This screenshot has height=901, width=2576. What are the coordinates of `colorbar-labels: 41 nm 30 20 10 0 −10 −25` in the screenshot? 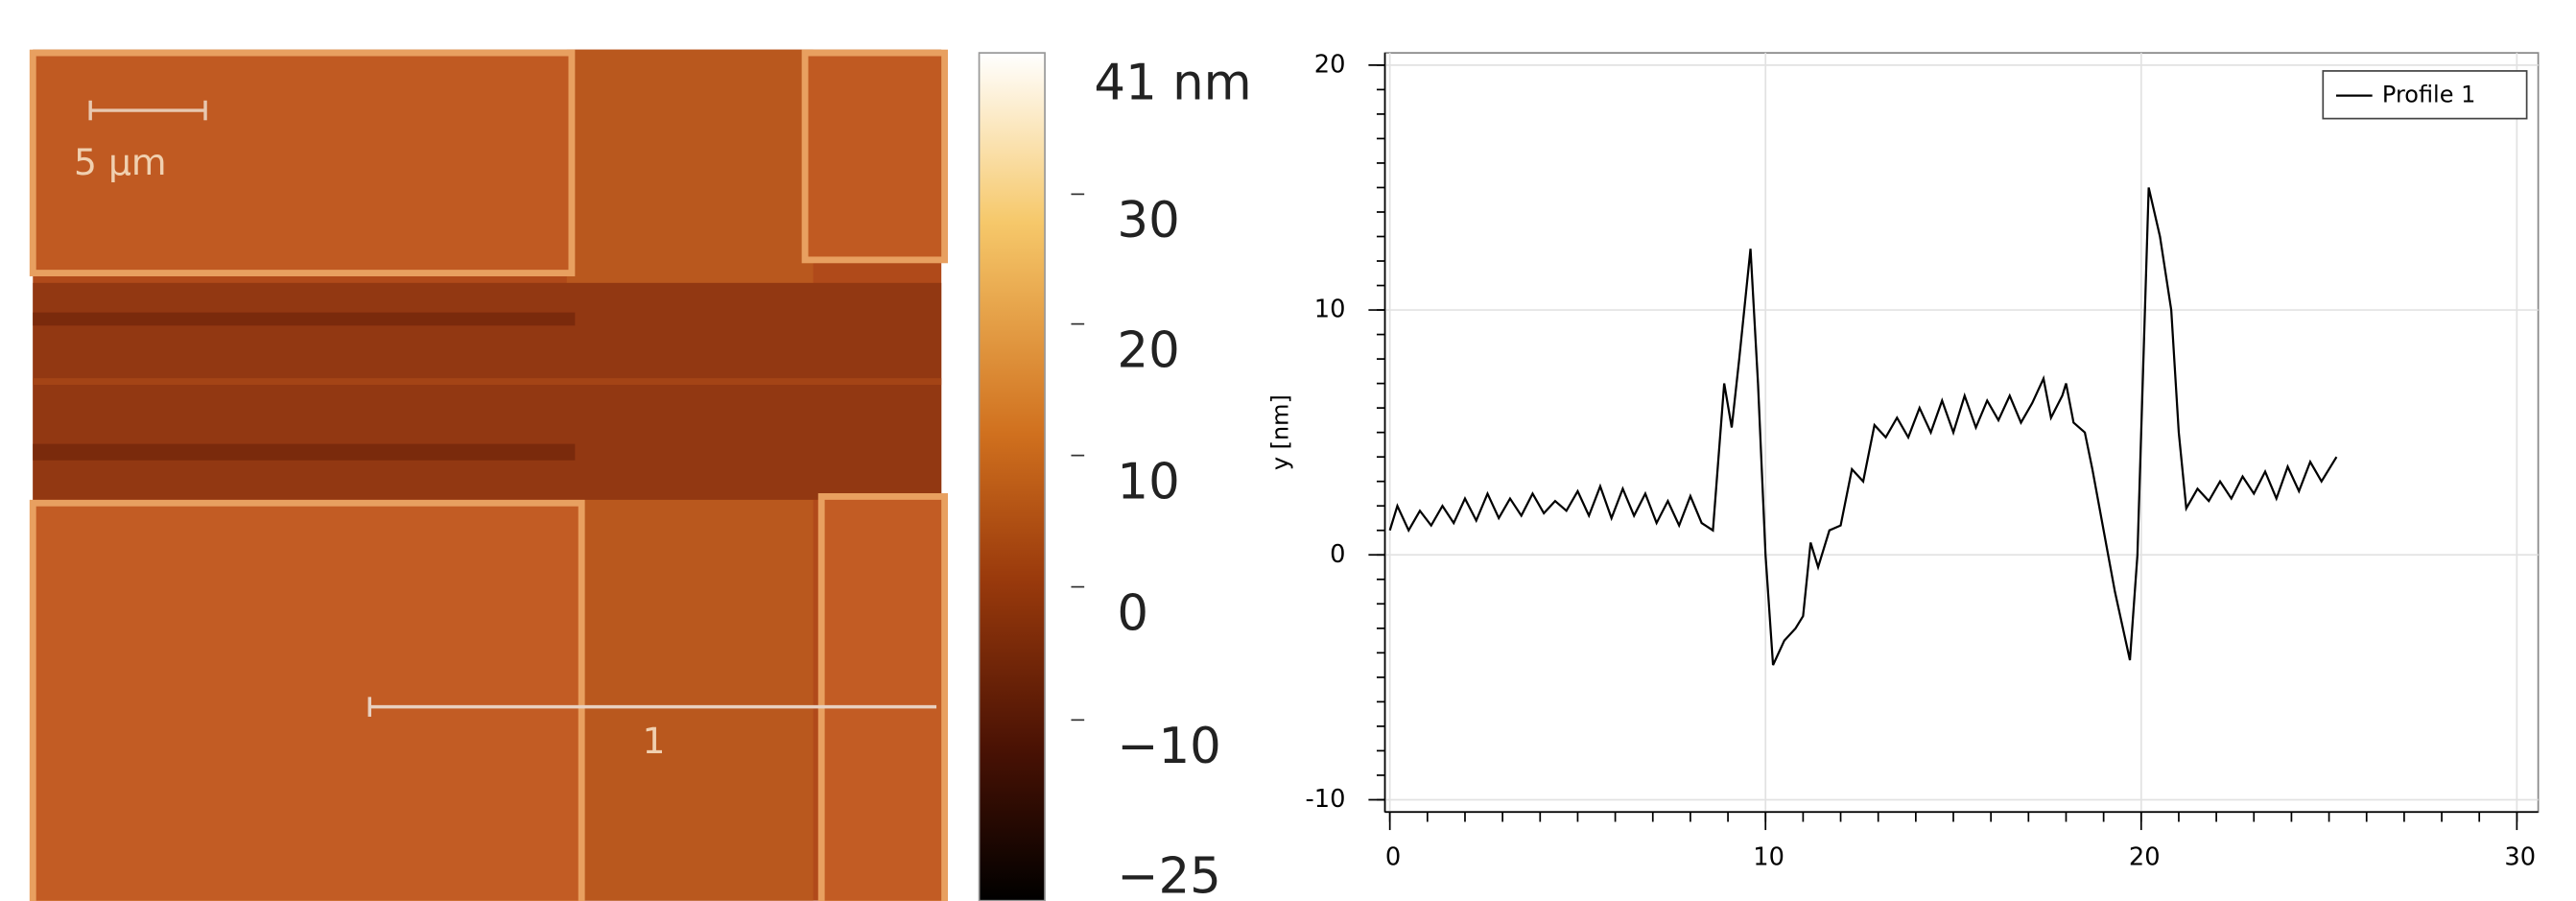 It's located at (1161, 477).